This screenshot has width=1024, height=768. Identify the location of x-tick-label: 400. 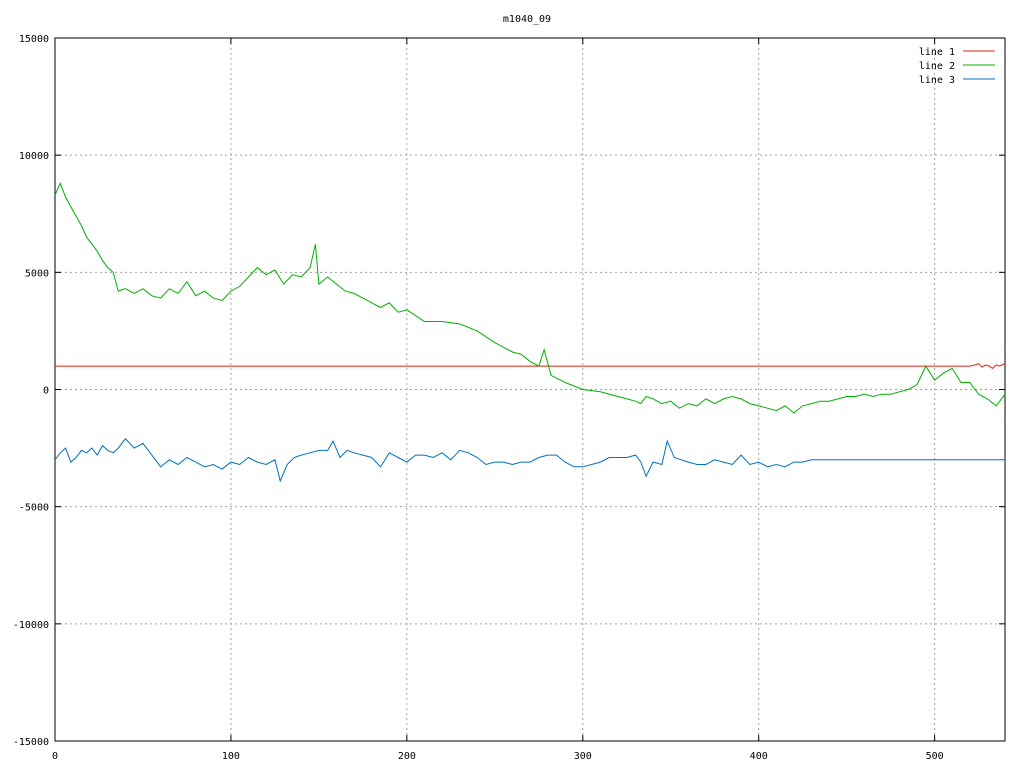
(759, 756).